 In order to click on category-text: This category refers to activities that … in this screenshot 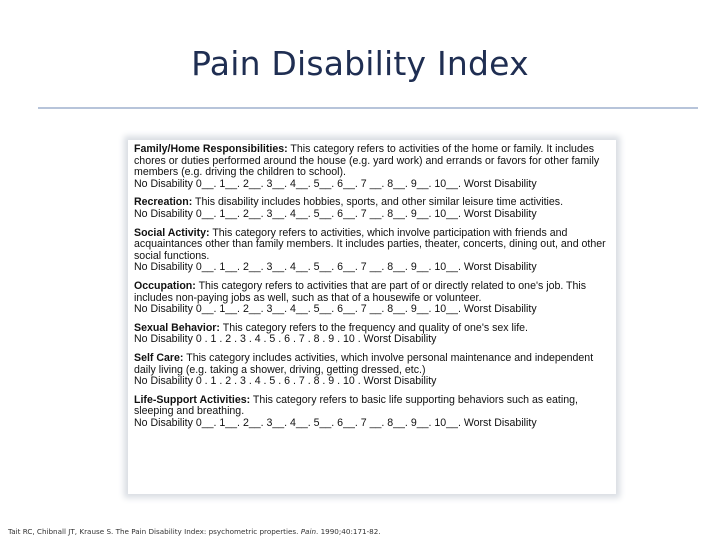, I will do `click(360, 291)`.